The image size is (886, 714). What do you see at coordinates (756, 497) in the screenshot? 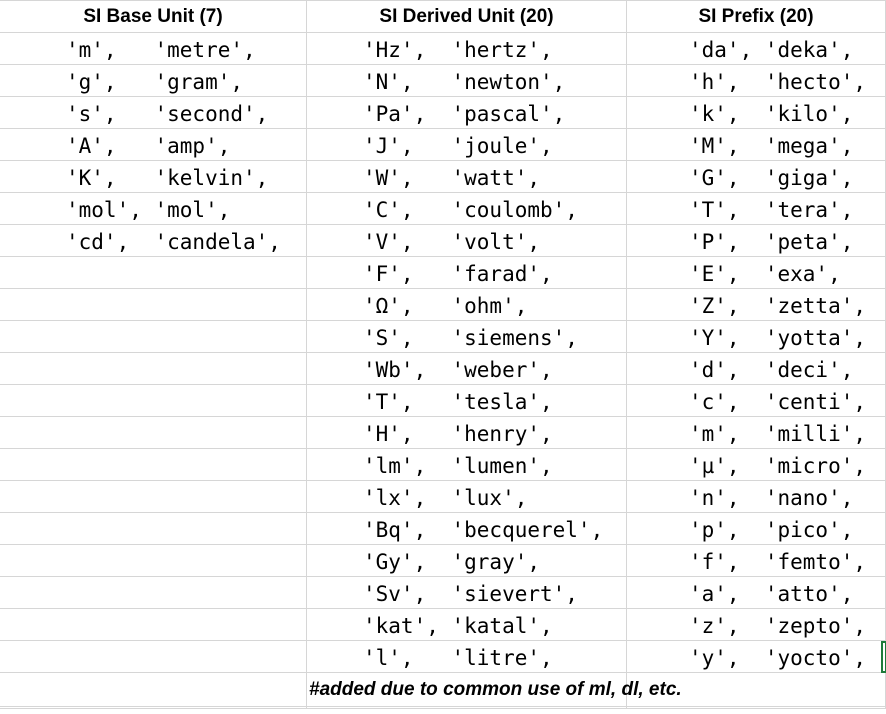
I see `cell-prefix: 'n', 'nano',` at bounding box center [756, 497].